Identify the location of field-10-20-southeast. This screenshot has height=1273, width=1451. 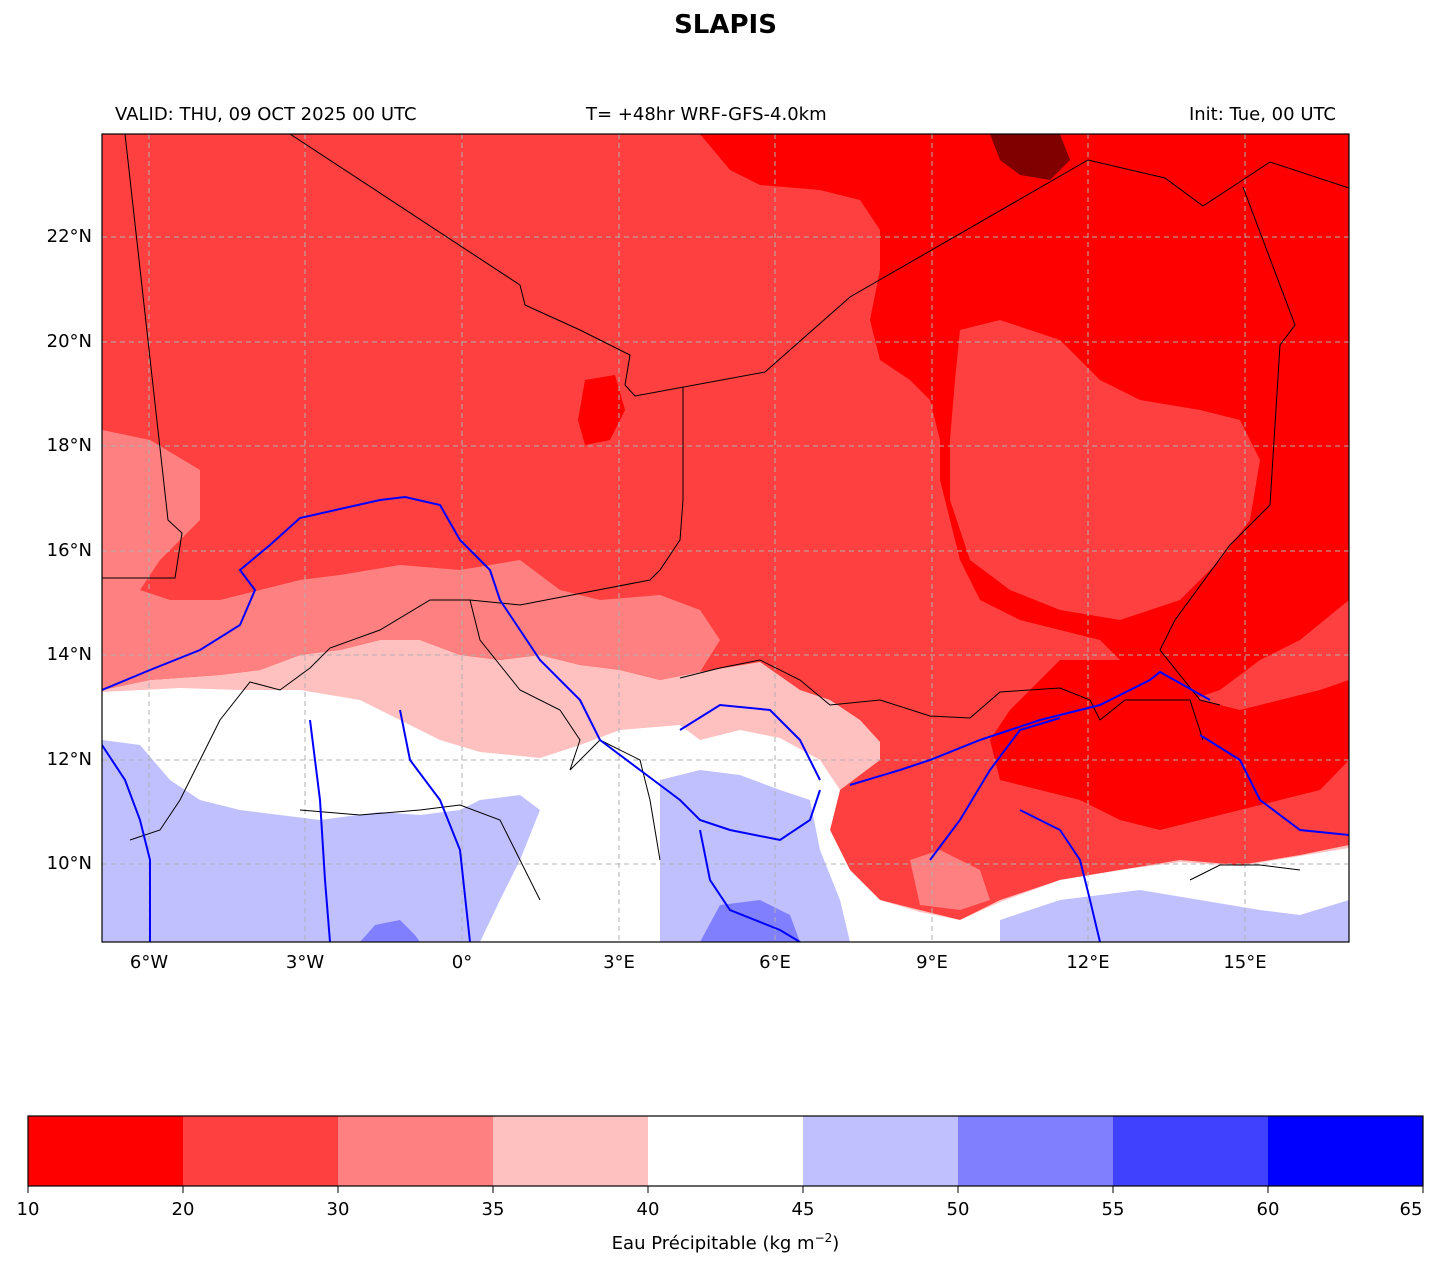
(1169, 745).